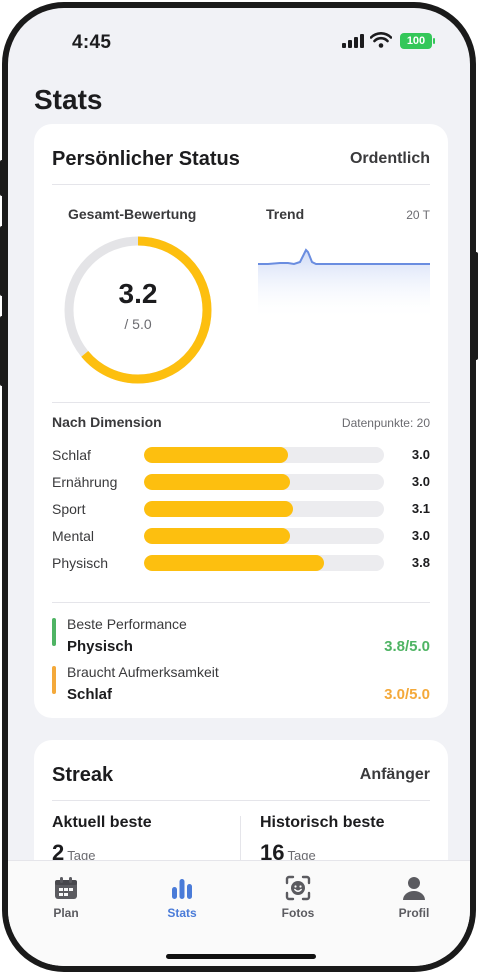 The height and width of the screenshot is (974, 478). What do you see at coordinates (54, 680) in the screenshot?
I see `attention-indicator-bar` at bounding box center [54, 680].